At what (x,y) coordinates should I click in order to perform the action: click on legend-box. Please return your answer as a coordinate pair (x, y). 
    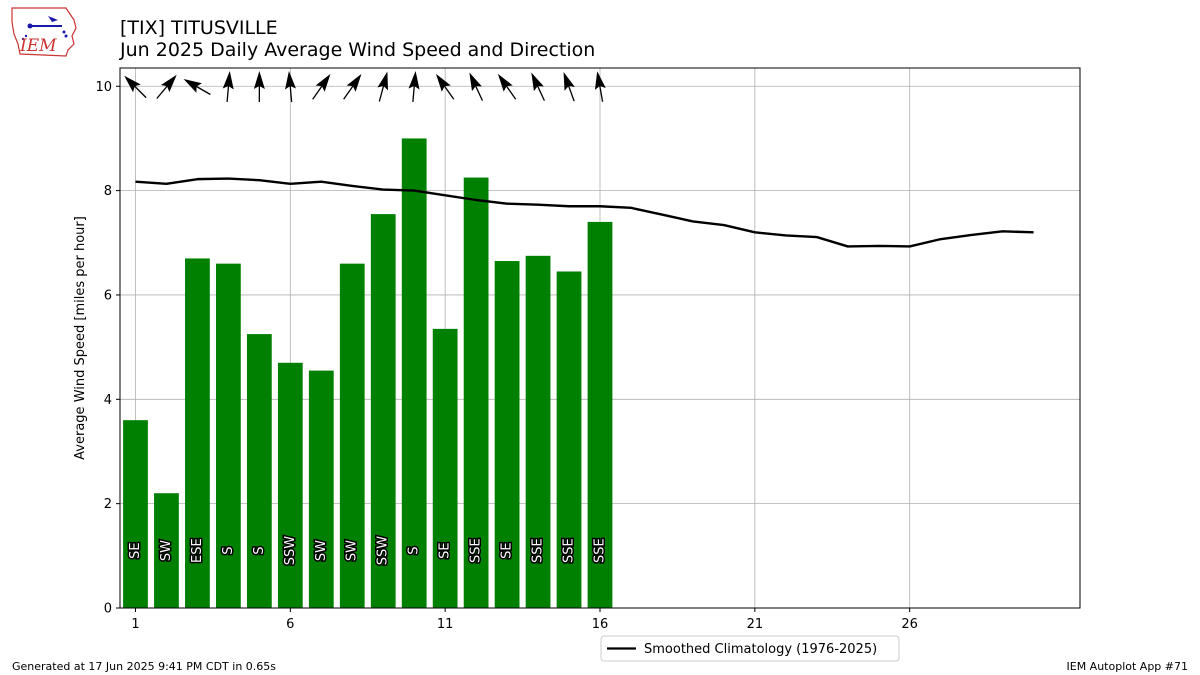
    Looking at the image, I should click on (750, 648).